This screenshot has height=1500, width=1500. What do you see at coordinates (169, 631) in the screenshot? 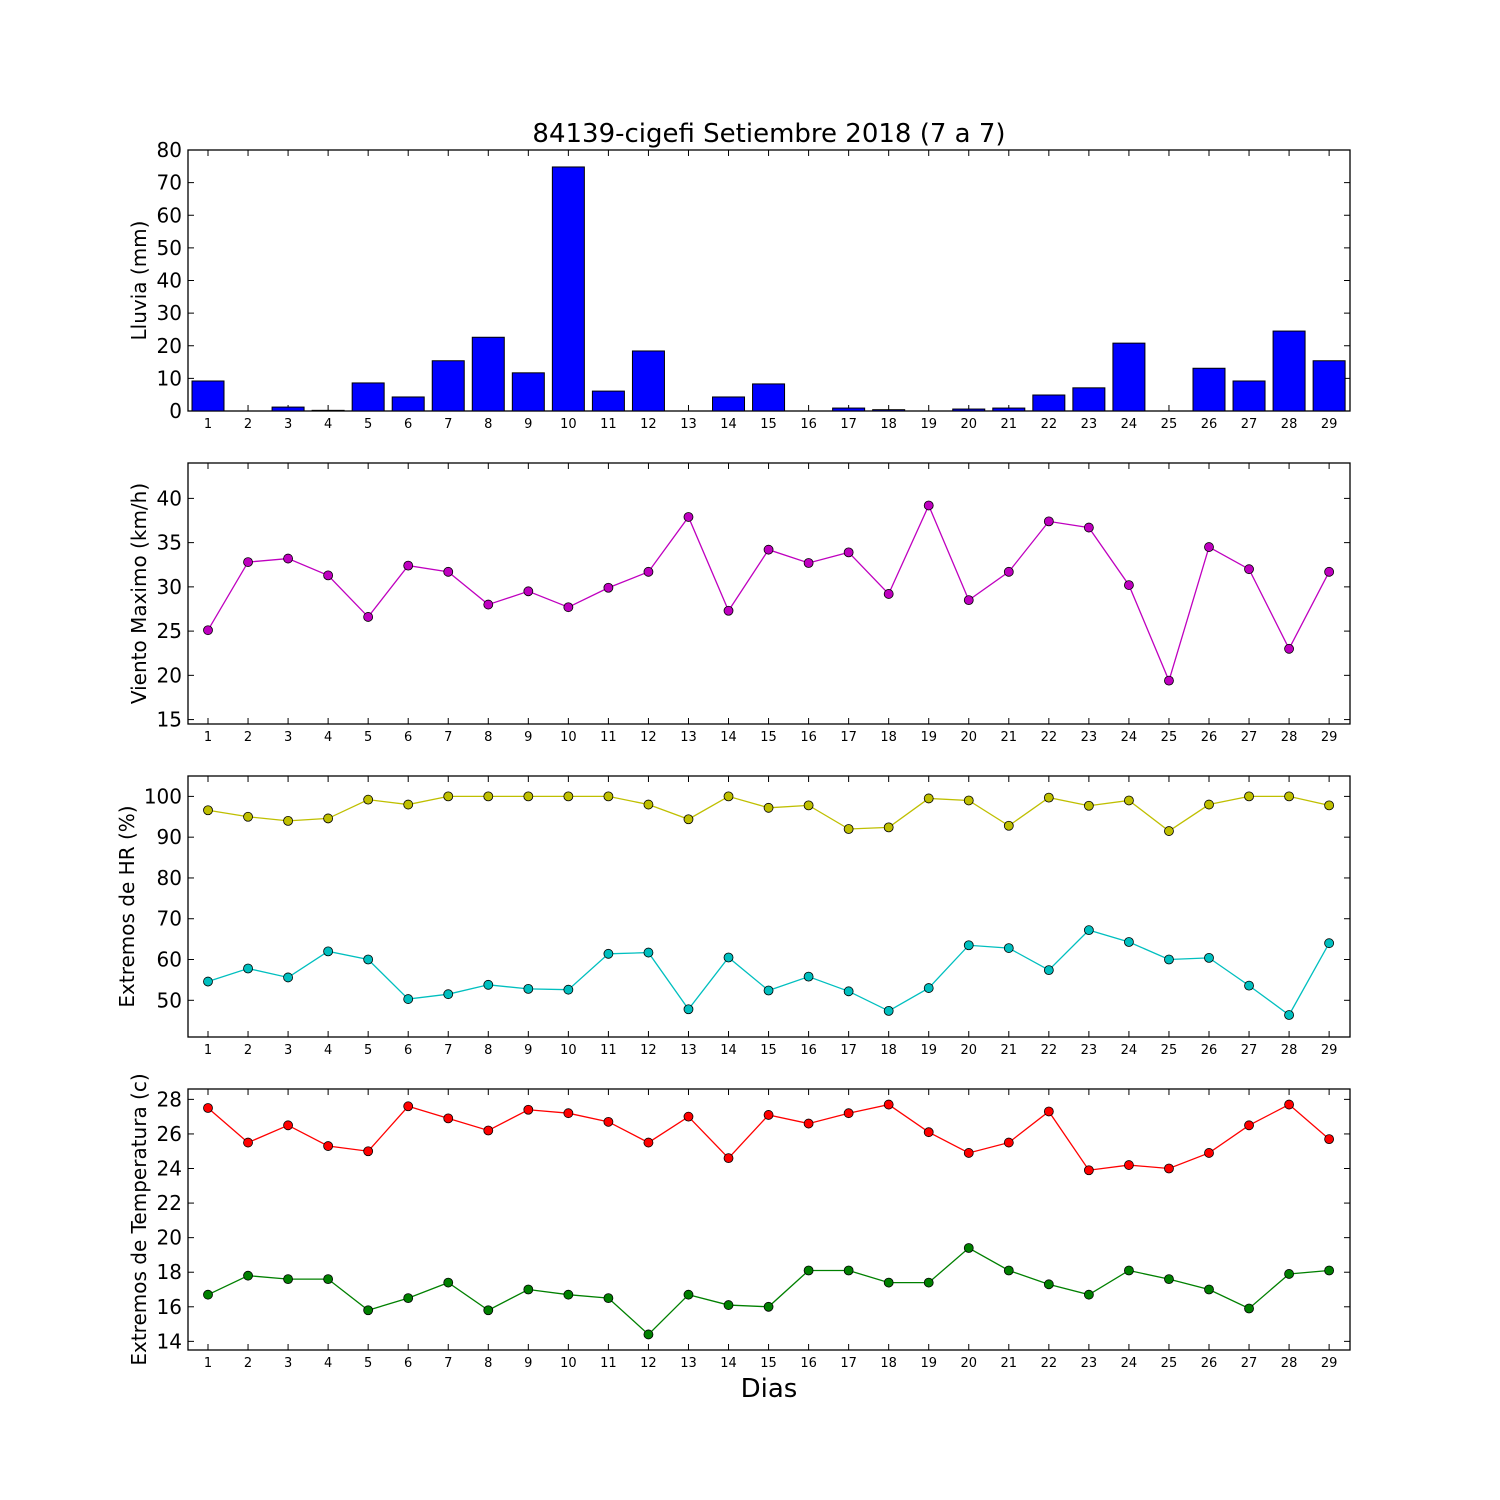
I see `y-tick-label: 25` at bounding box center [169, 631].